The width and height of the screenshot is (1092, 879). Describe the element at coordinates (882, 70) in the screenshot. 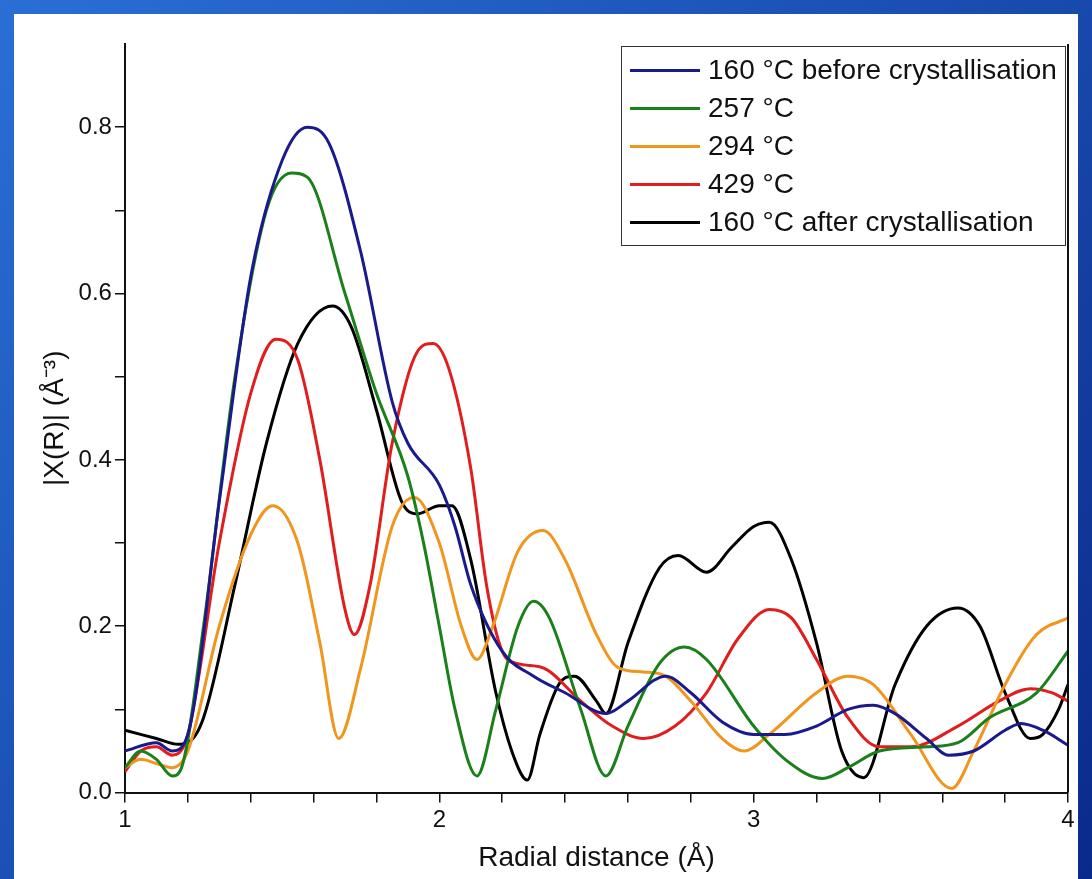

I see `legend-label: 160 °C before crystallisation` at that location.